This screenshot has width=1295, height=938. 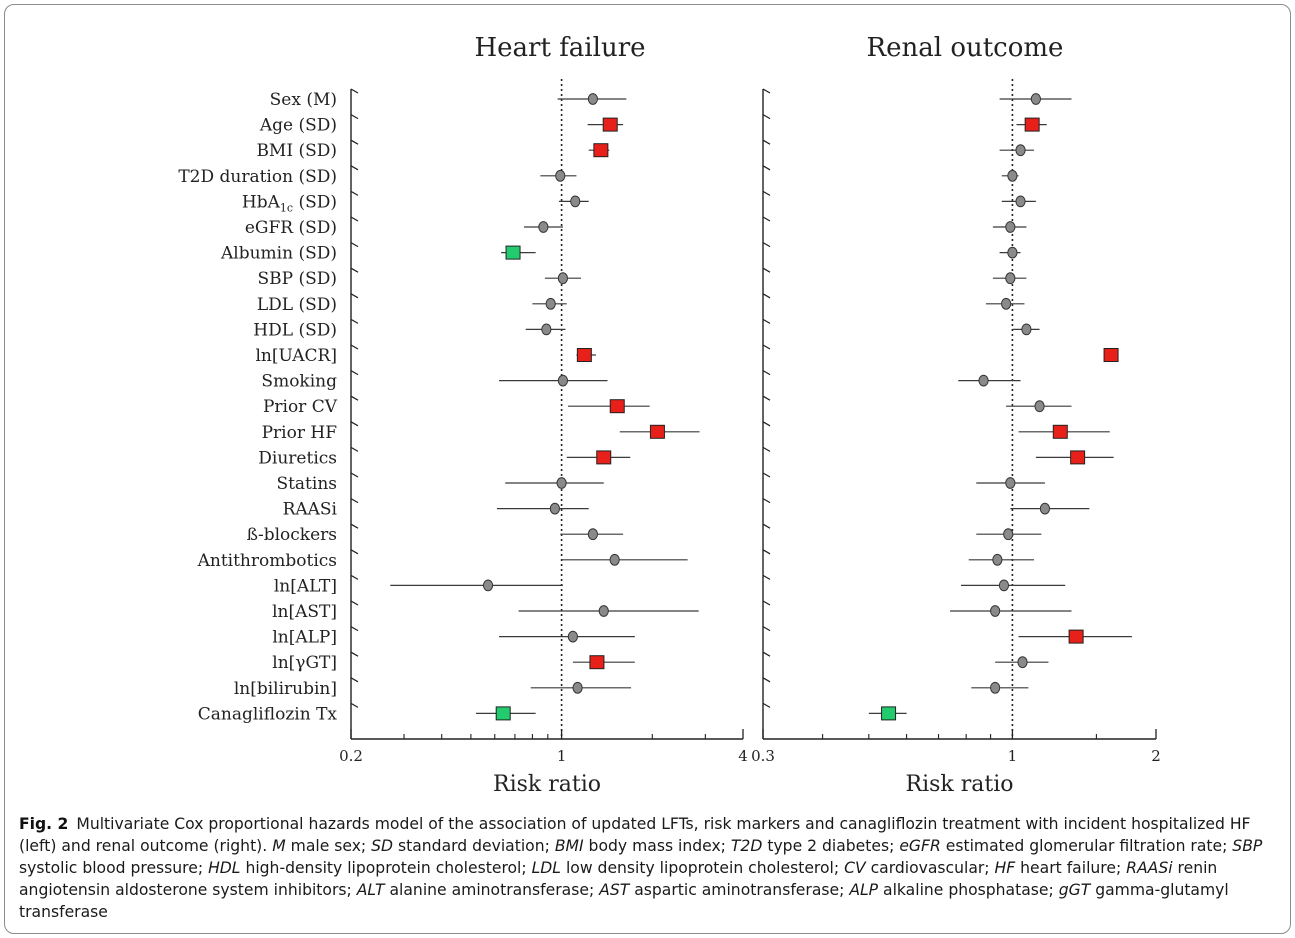 What do you see at coordinates (743, 756) in the screenshot?
I see `hf-tick-label: 4` at bounding box center [743, 756].